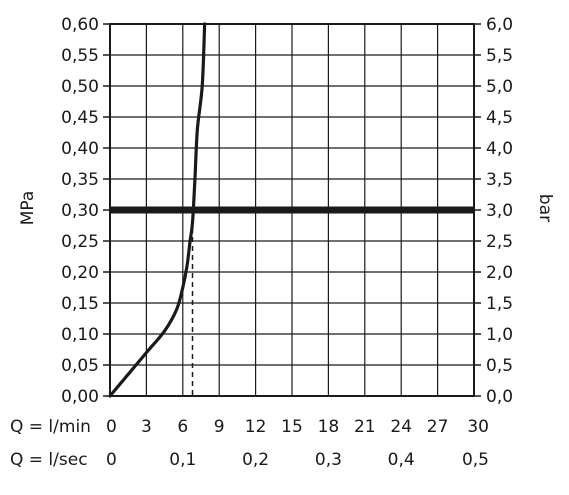 The image size is (569, 495). Describe the element at coordinates (499, 211) in the screenshot. I see `right-tick-label: 3,0` at that location.